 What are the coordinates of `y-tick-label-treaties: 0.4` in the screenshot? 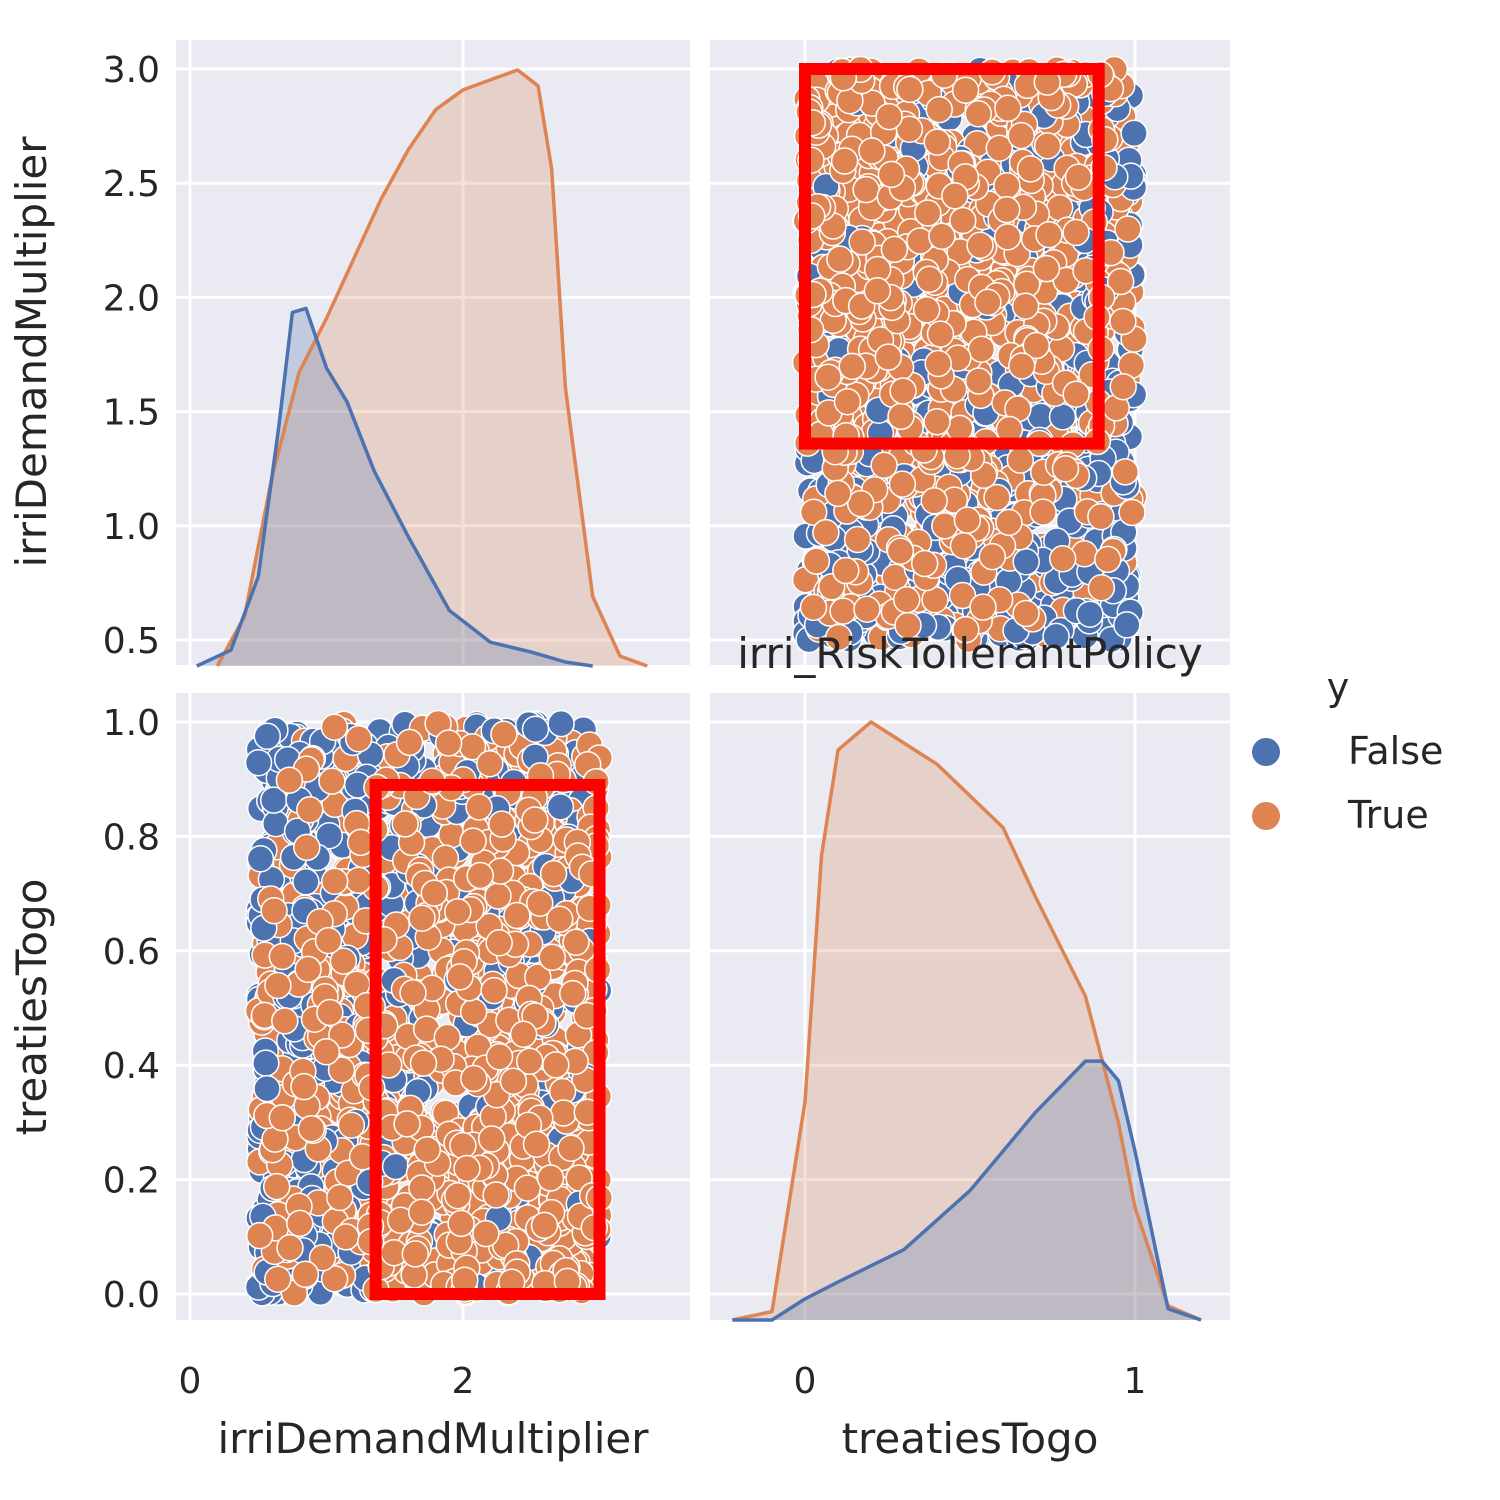 It's located at (131, 1066).